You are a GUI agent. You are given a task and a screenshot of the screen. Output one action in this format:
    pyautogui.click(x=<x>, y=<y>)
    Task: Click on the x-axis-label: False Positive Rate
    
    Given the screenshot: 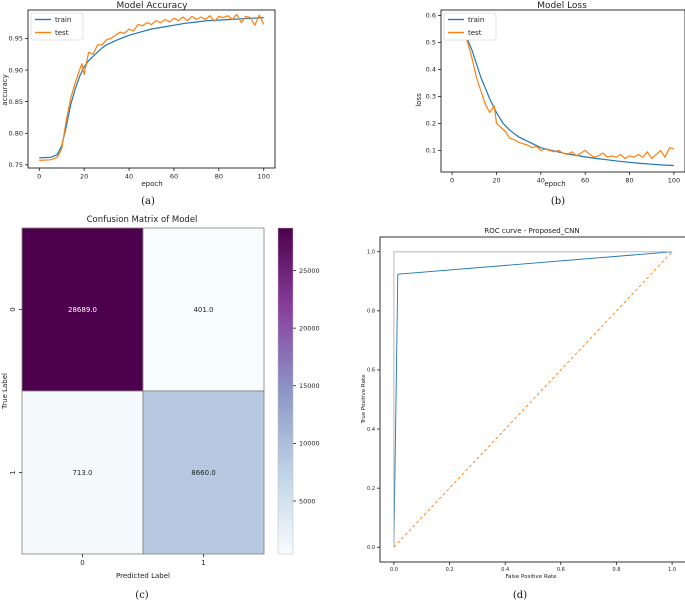 What is the action you would take?
    pyautogui.click(x=531, y=577)
    